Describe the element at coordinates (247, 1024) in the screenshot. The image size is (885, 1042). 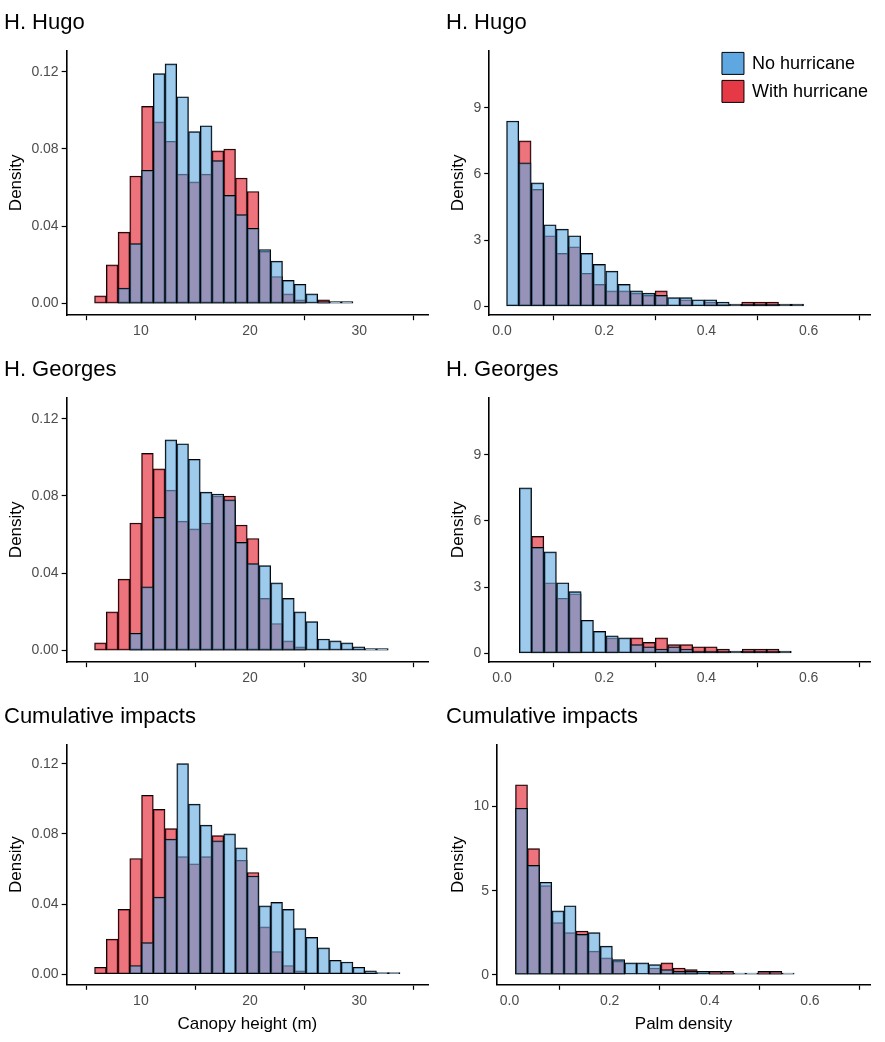
I see `x-axis-title: Canopy height (m)` at that location.